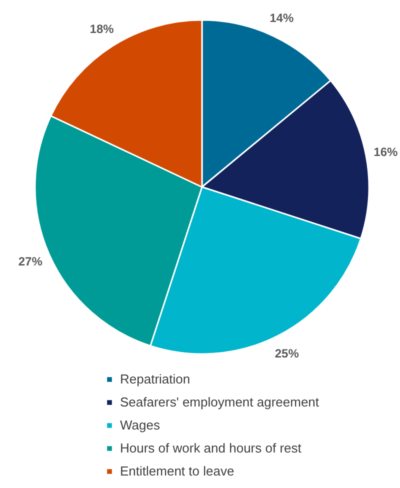  What do you see at coordinates (282, 17) in the screenshot?
I see `data-label: 14%` at bounding box center [282, 17].